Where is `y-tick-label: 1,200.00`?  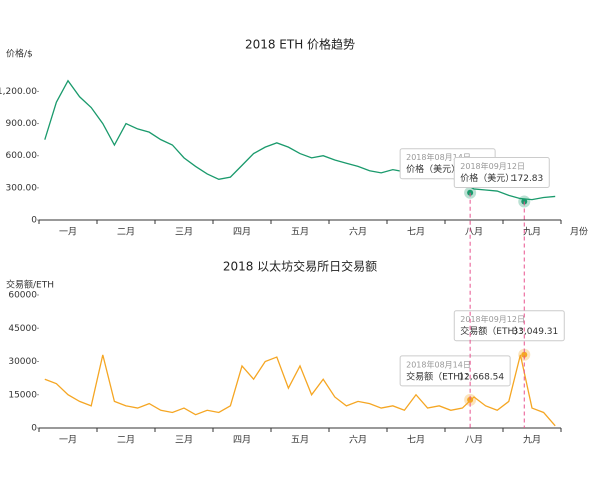 y-tick-label: 1,200.00 is located at coordinates (18, 92).